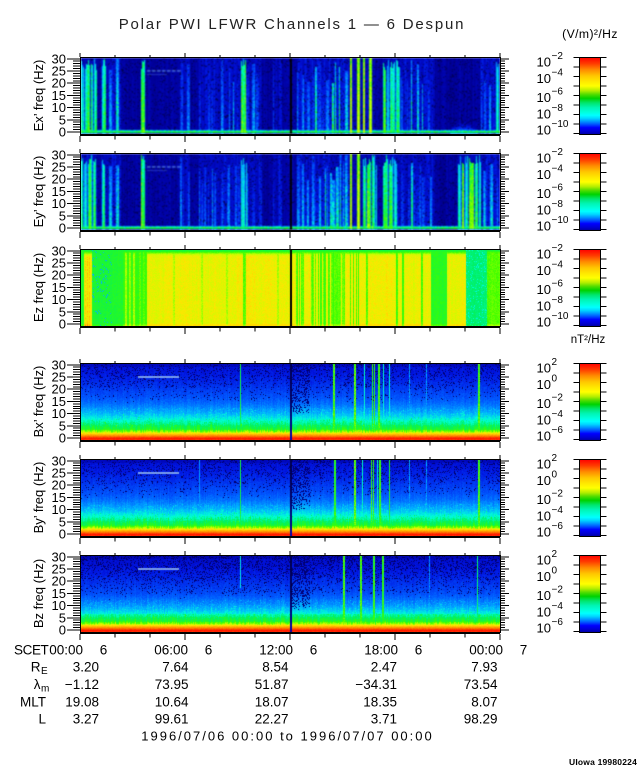  I want to click on svg-text:1996/07/06 00:00 to 1996/07/07: 1996/07/06 00:00 to 1996/07/07 00:00, so click(287, 736).